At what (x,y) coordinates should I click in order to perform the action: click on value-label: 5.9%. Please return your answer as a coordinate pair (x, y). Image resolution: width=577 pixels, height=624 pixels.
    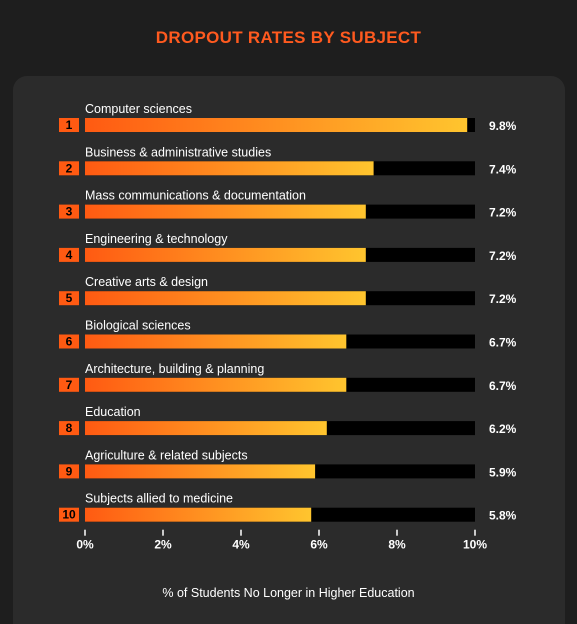
    Looking at the image, I should click on (503, 472).